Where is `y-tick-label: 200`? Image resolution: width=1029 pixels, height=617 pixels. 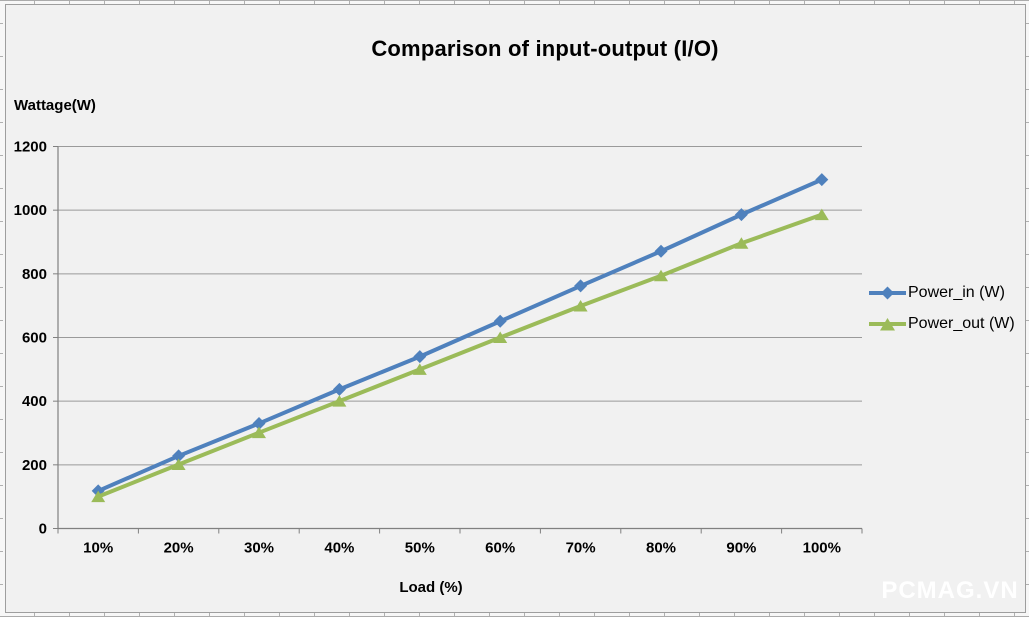 y-tick-label: 200 is located at coordinates (34, 465).